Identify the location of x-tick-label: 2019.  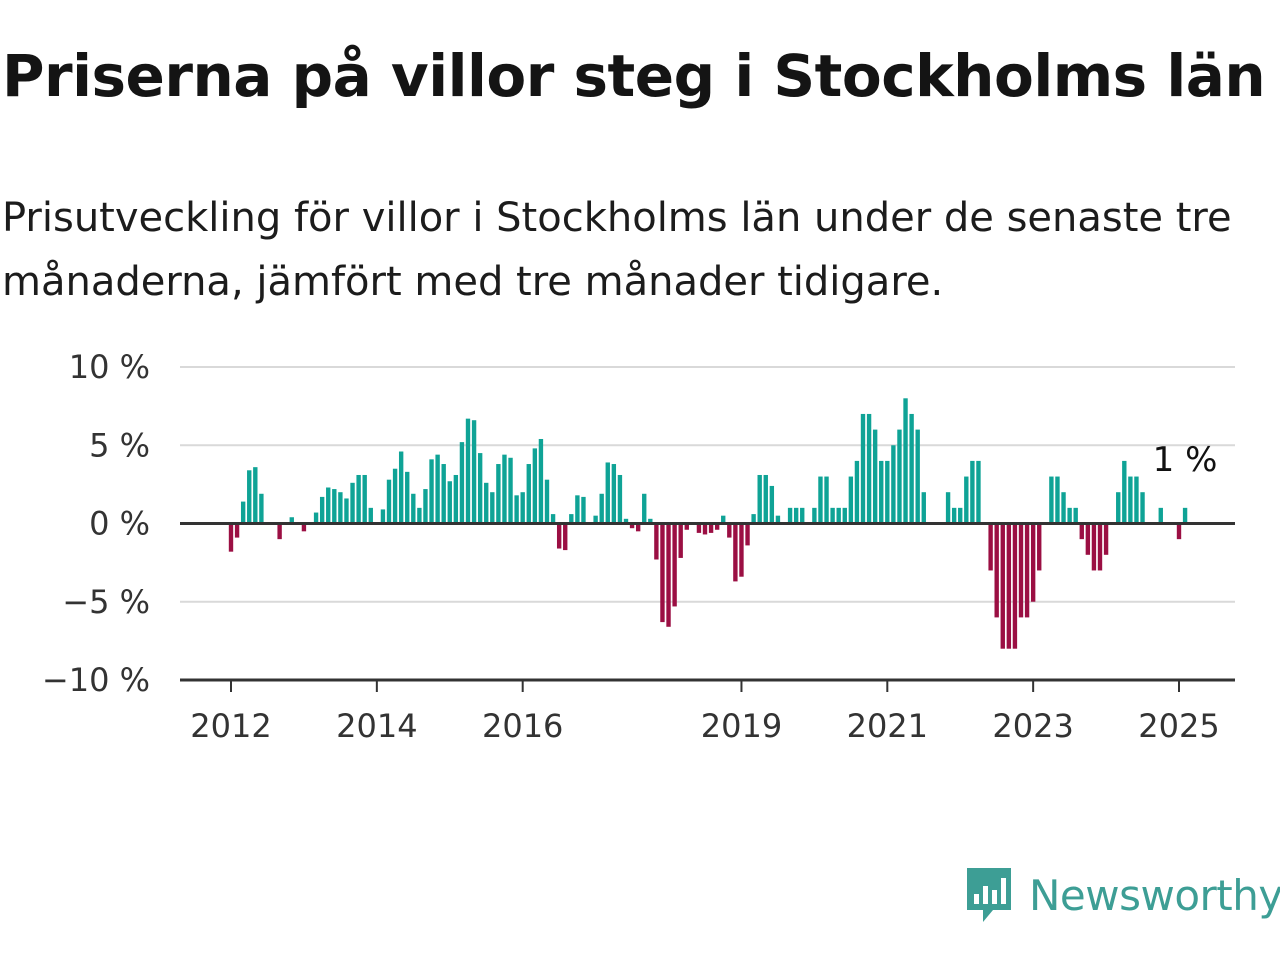
(741, 726).